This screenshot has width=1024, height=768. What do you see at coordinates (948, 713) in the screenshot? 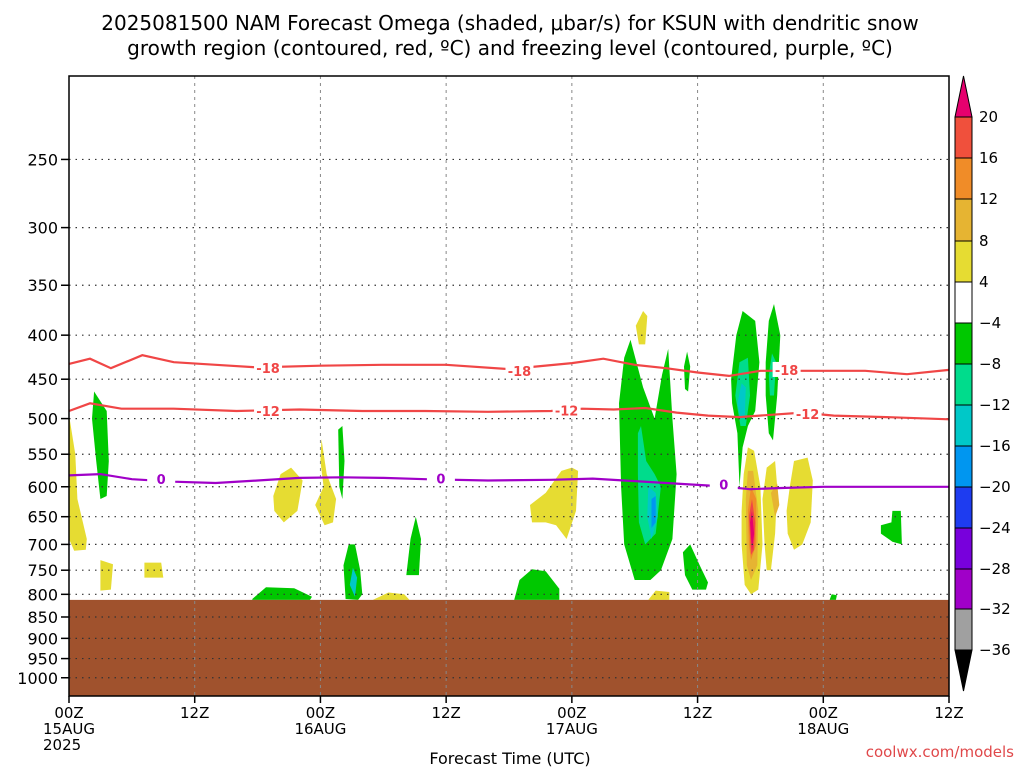
I see `x-tick-label-84-0: 12Z` at bounding box center [948, 713].